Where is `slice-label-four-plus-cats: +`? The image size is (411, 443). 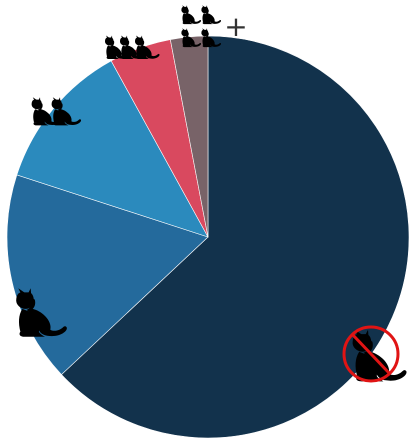 slice-label-four-plus-cats: + is located at coordinates (214, 26).